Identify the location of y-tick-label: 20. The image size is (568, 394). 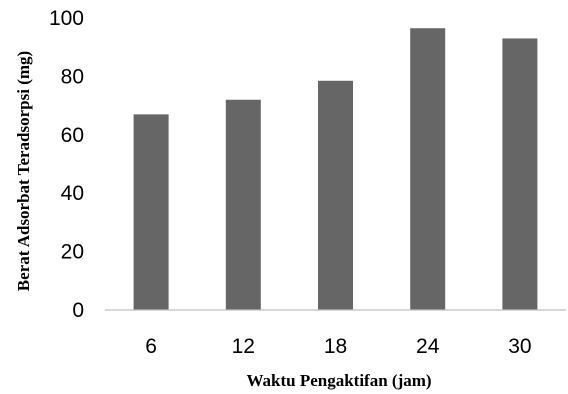
(72, 252).